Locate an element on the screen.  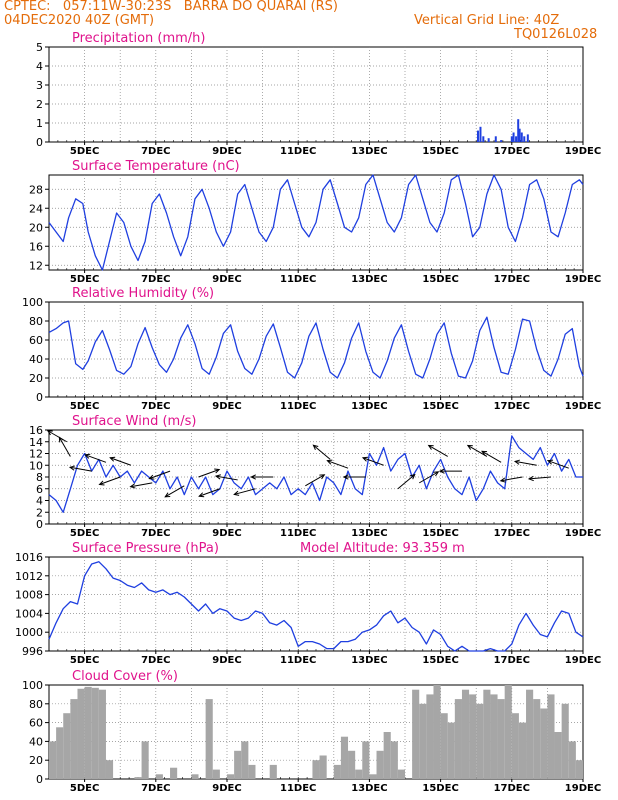
pressure-xtick-label: 19DEC is located at coordinates (583, 660).